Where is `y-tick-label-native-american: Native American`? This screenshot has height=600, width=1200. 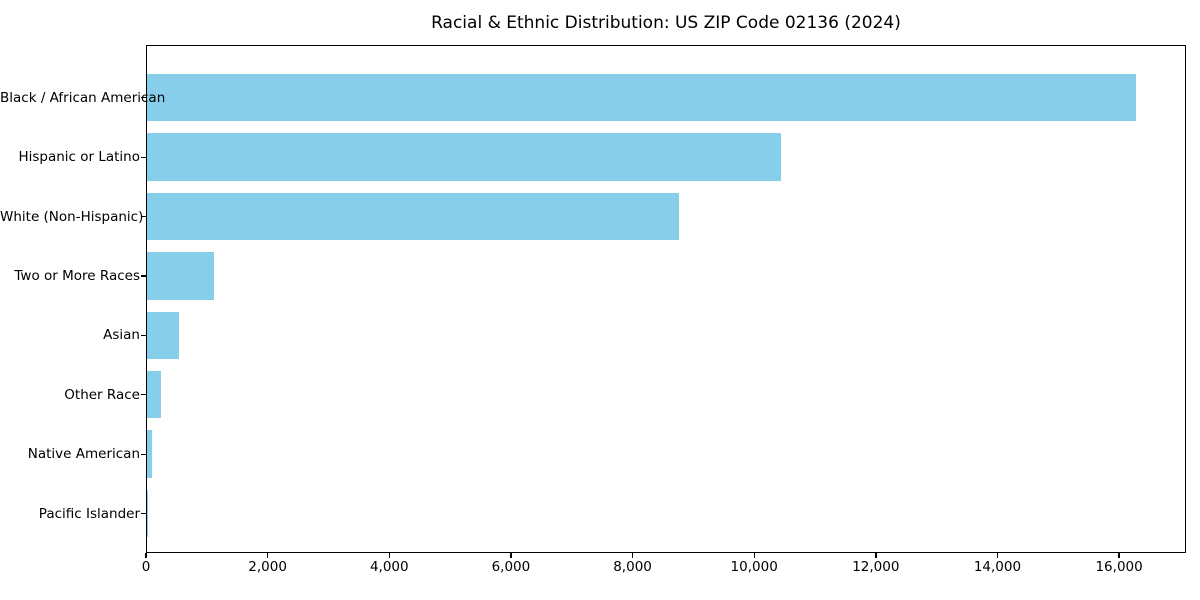 y-tick-label-native-american: Native American is located at coordinates (83, 454).